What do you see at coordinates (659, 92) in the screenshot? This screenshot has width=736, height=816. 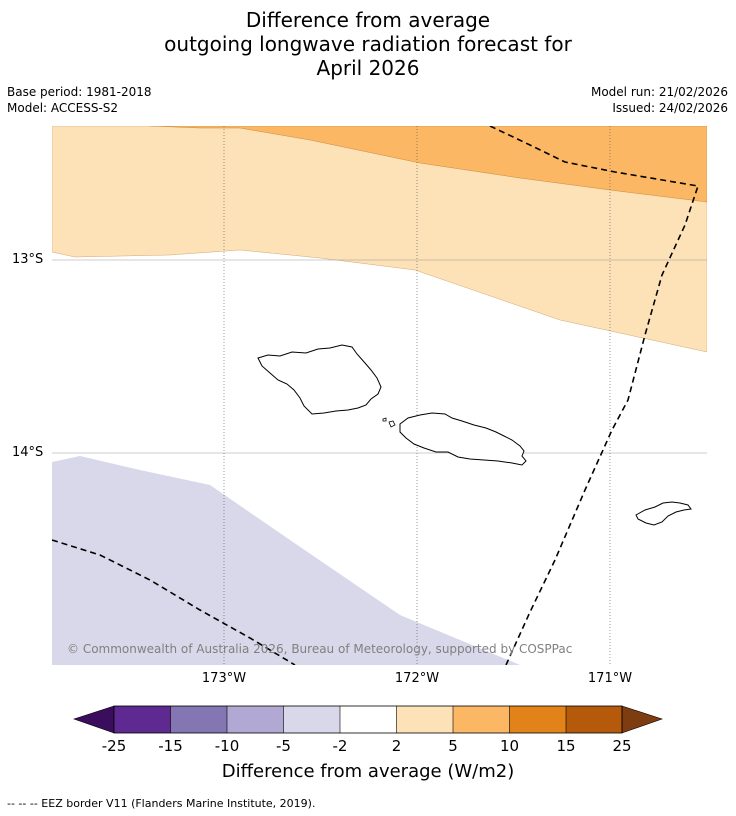 I see `model-run: Model run: 21/02/2026` at bounding box center [659, 92].